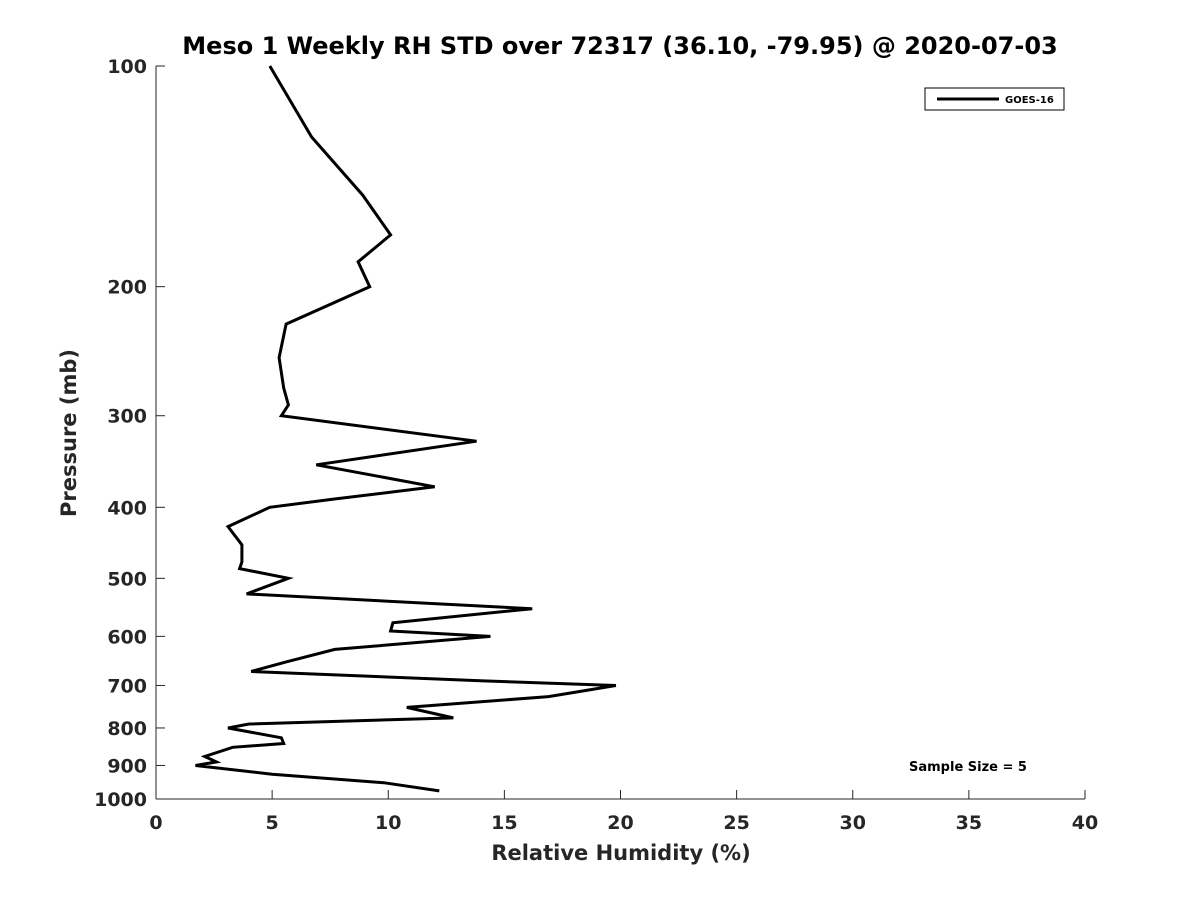  Describe the element at coordinates (994, 99) in the screenshot. I see `legend: GOES-16` at that location.